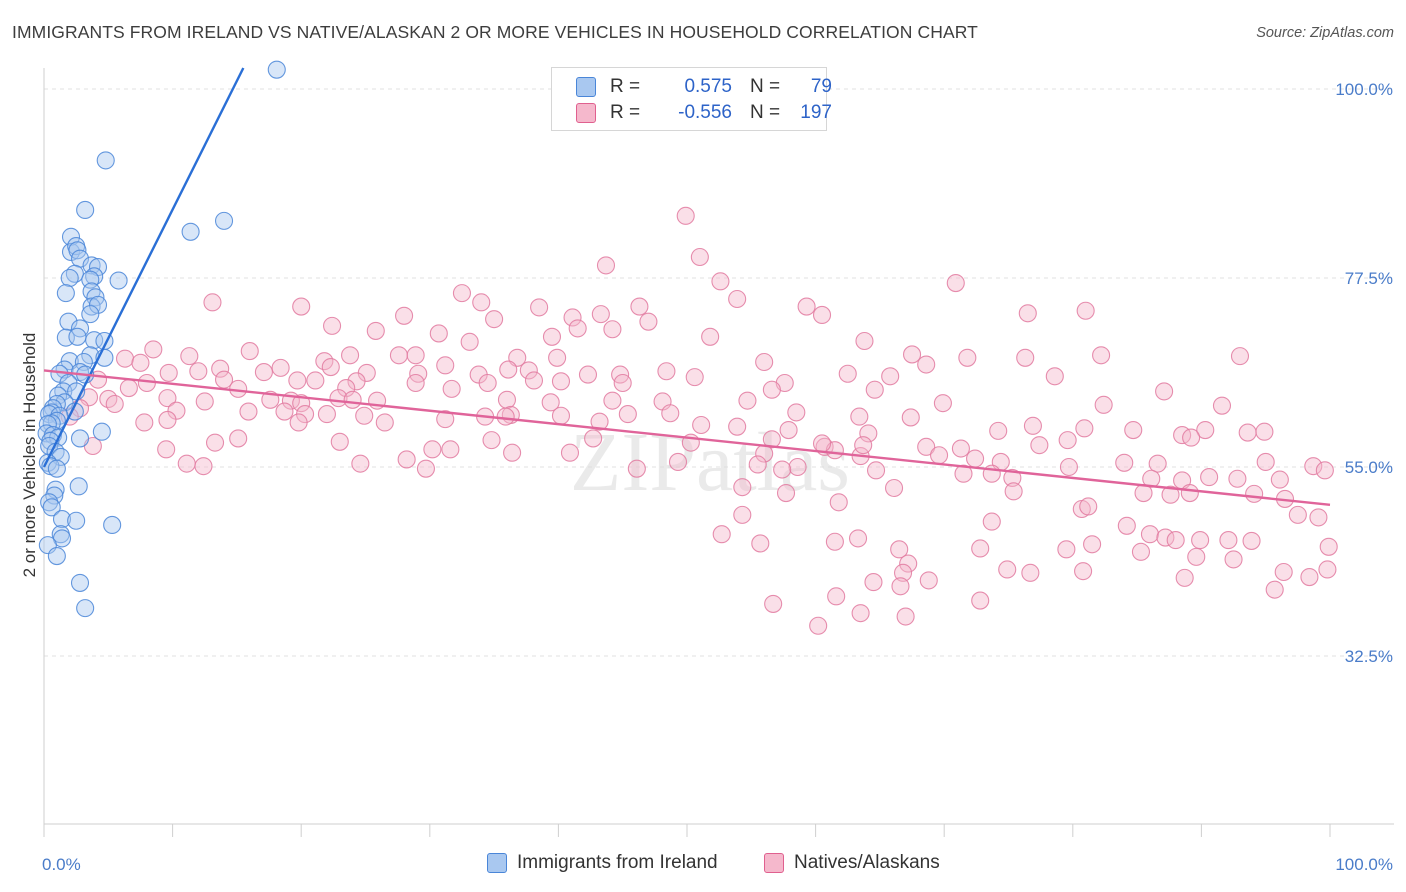  Describe the element at coordinates (617, 862) in the screenshot. I see `bottom-legend-label-ireland: Immigrants from Ireland` at that location.